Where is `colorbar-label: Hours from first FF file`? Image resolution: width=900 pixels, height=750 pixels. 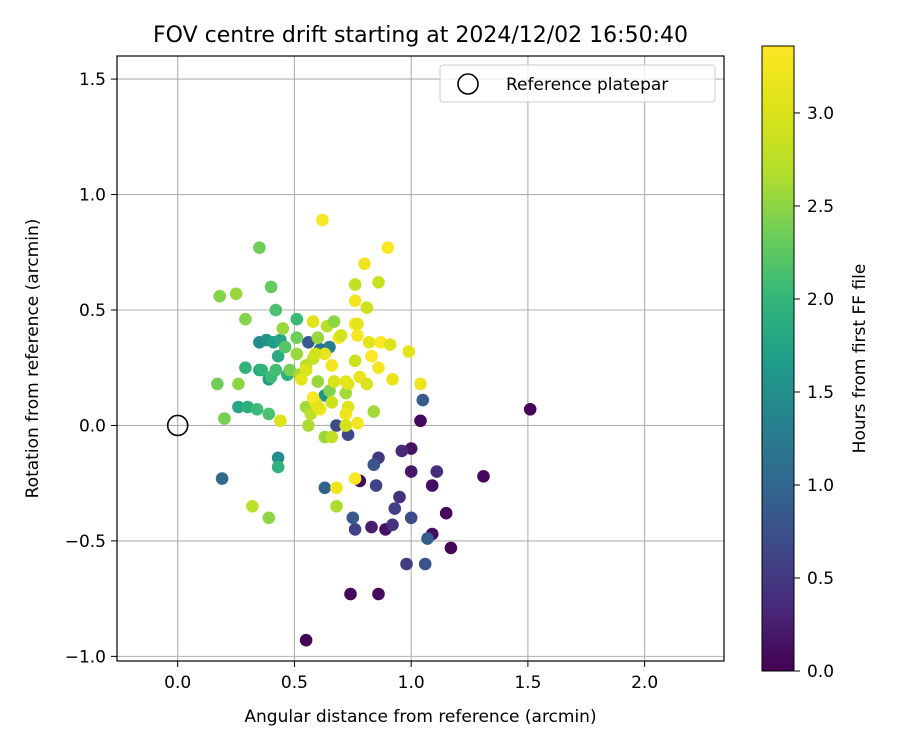 colorbar-label: Hours from first FF file is located at coordinates (860, 359).